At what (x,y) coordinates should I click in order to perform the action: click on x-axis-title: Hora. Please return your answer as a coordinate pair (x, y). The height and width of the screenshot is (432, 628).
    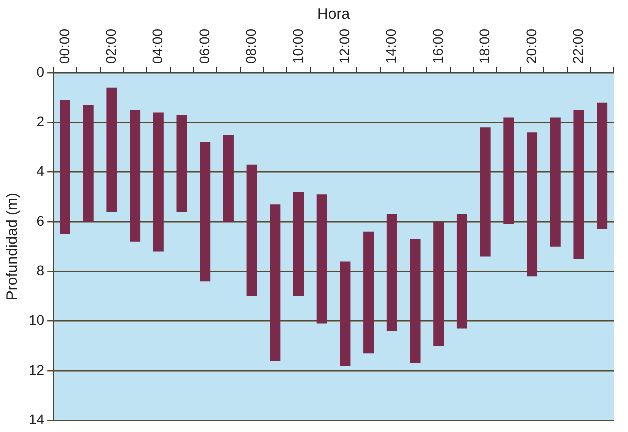
    Looking at the image, I should click on (334, 15).